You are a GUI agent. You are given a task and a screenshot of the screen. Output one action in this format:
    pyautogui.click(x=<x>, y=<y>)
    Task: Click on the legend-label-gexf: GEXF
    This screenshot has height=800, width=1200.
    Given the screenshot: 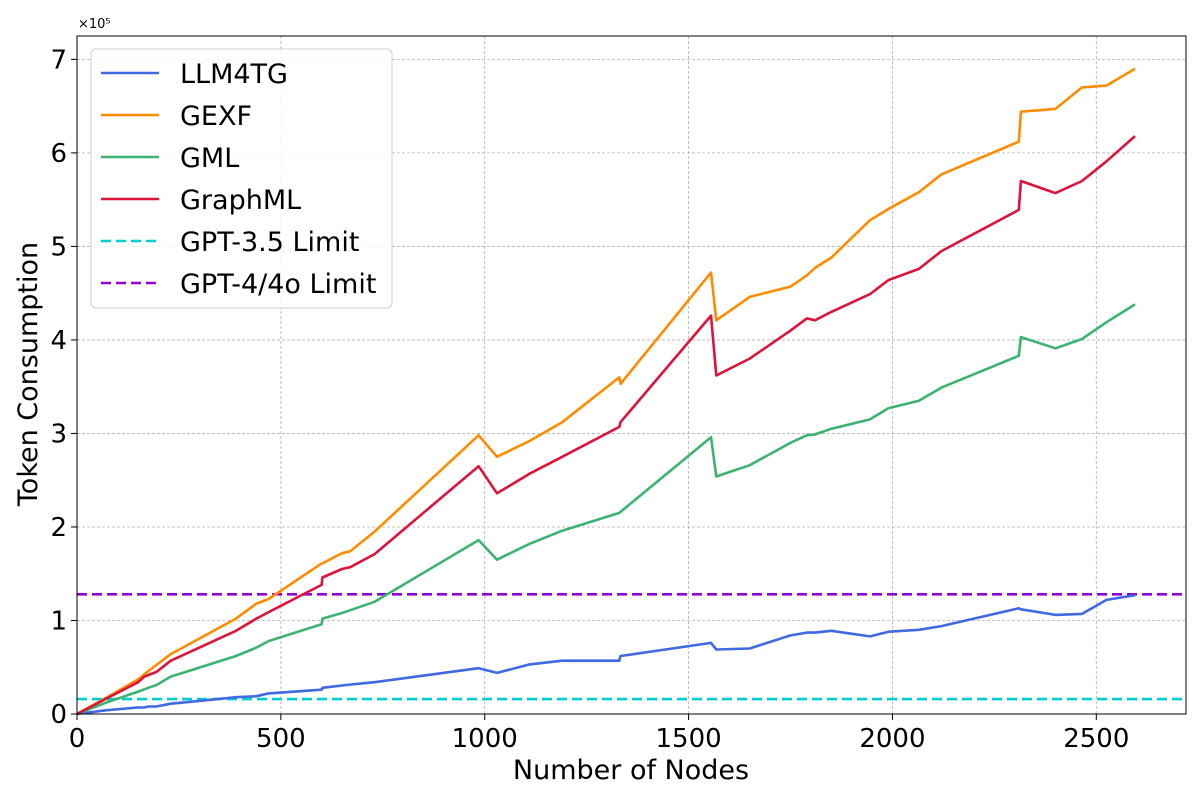 What is the action you would take?
    pyautogui.click(x=216, y=116)
    